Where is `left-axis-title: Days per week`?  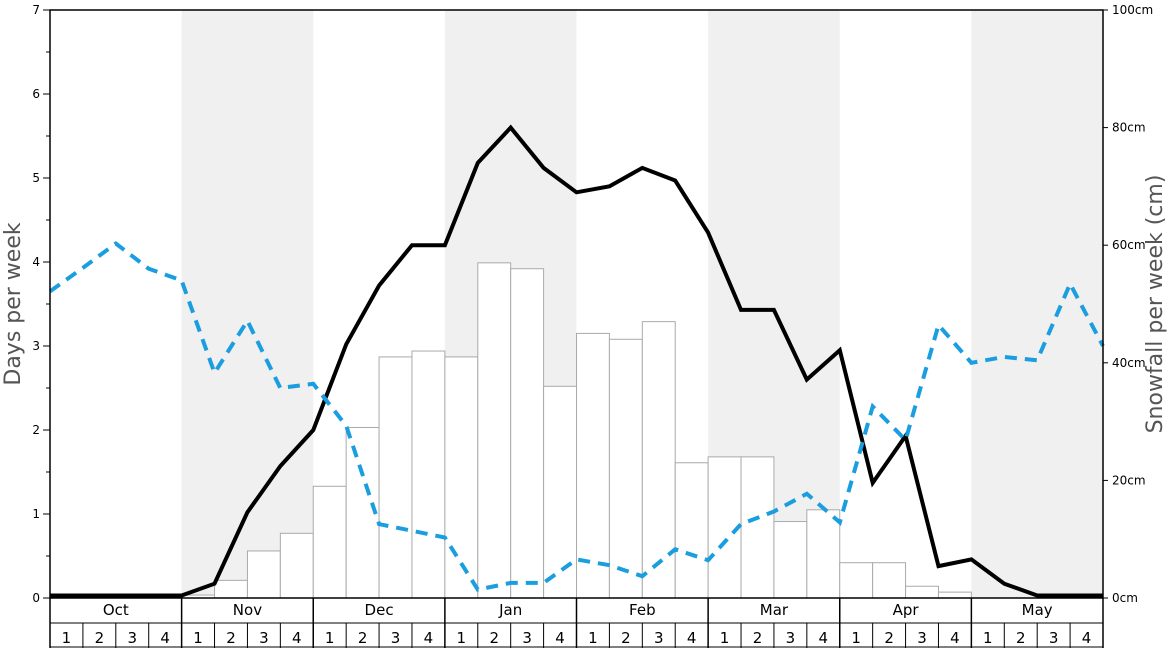 left-axis-title: Days per week is located at coordinates (13, 303).